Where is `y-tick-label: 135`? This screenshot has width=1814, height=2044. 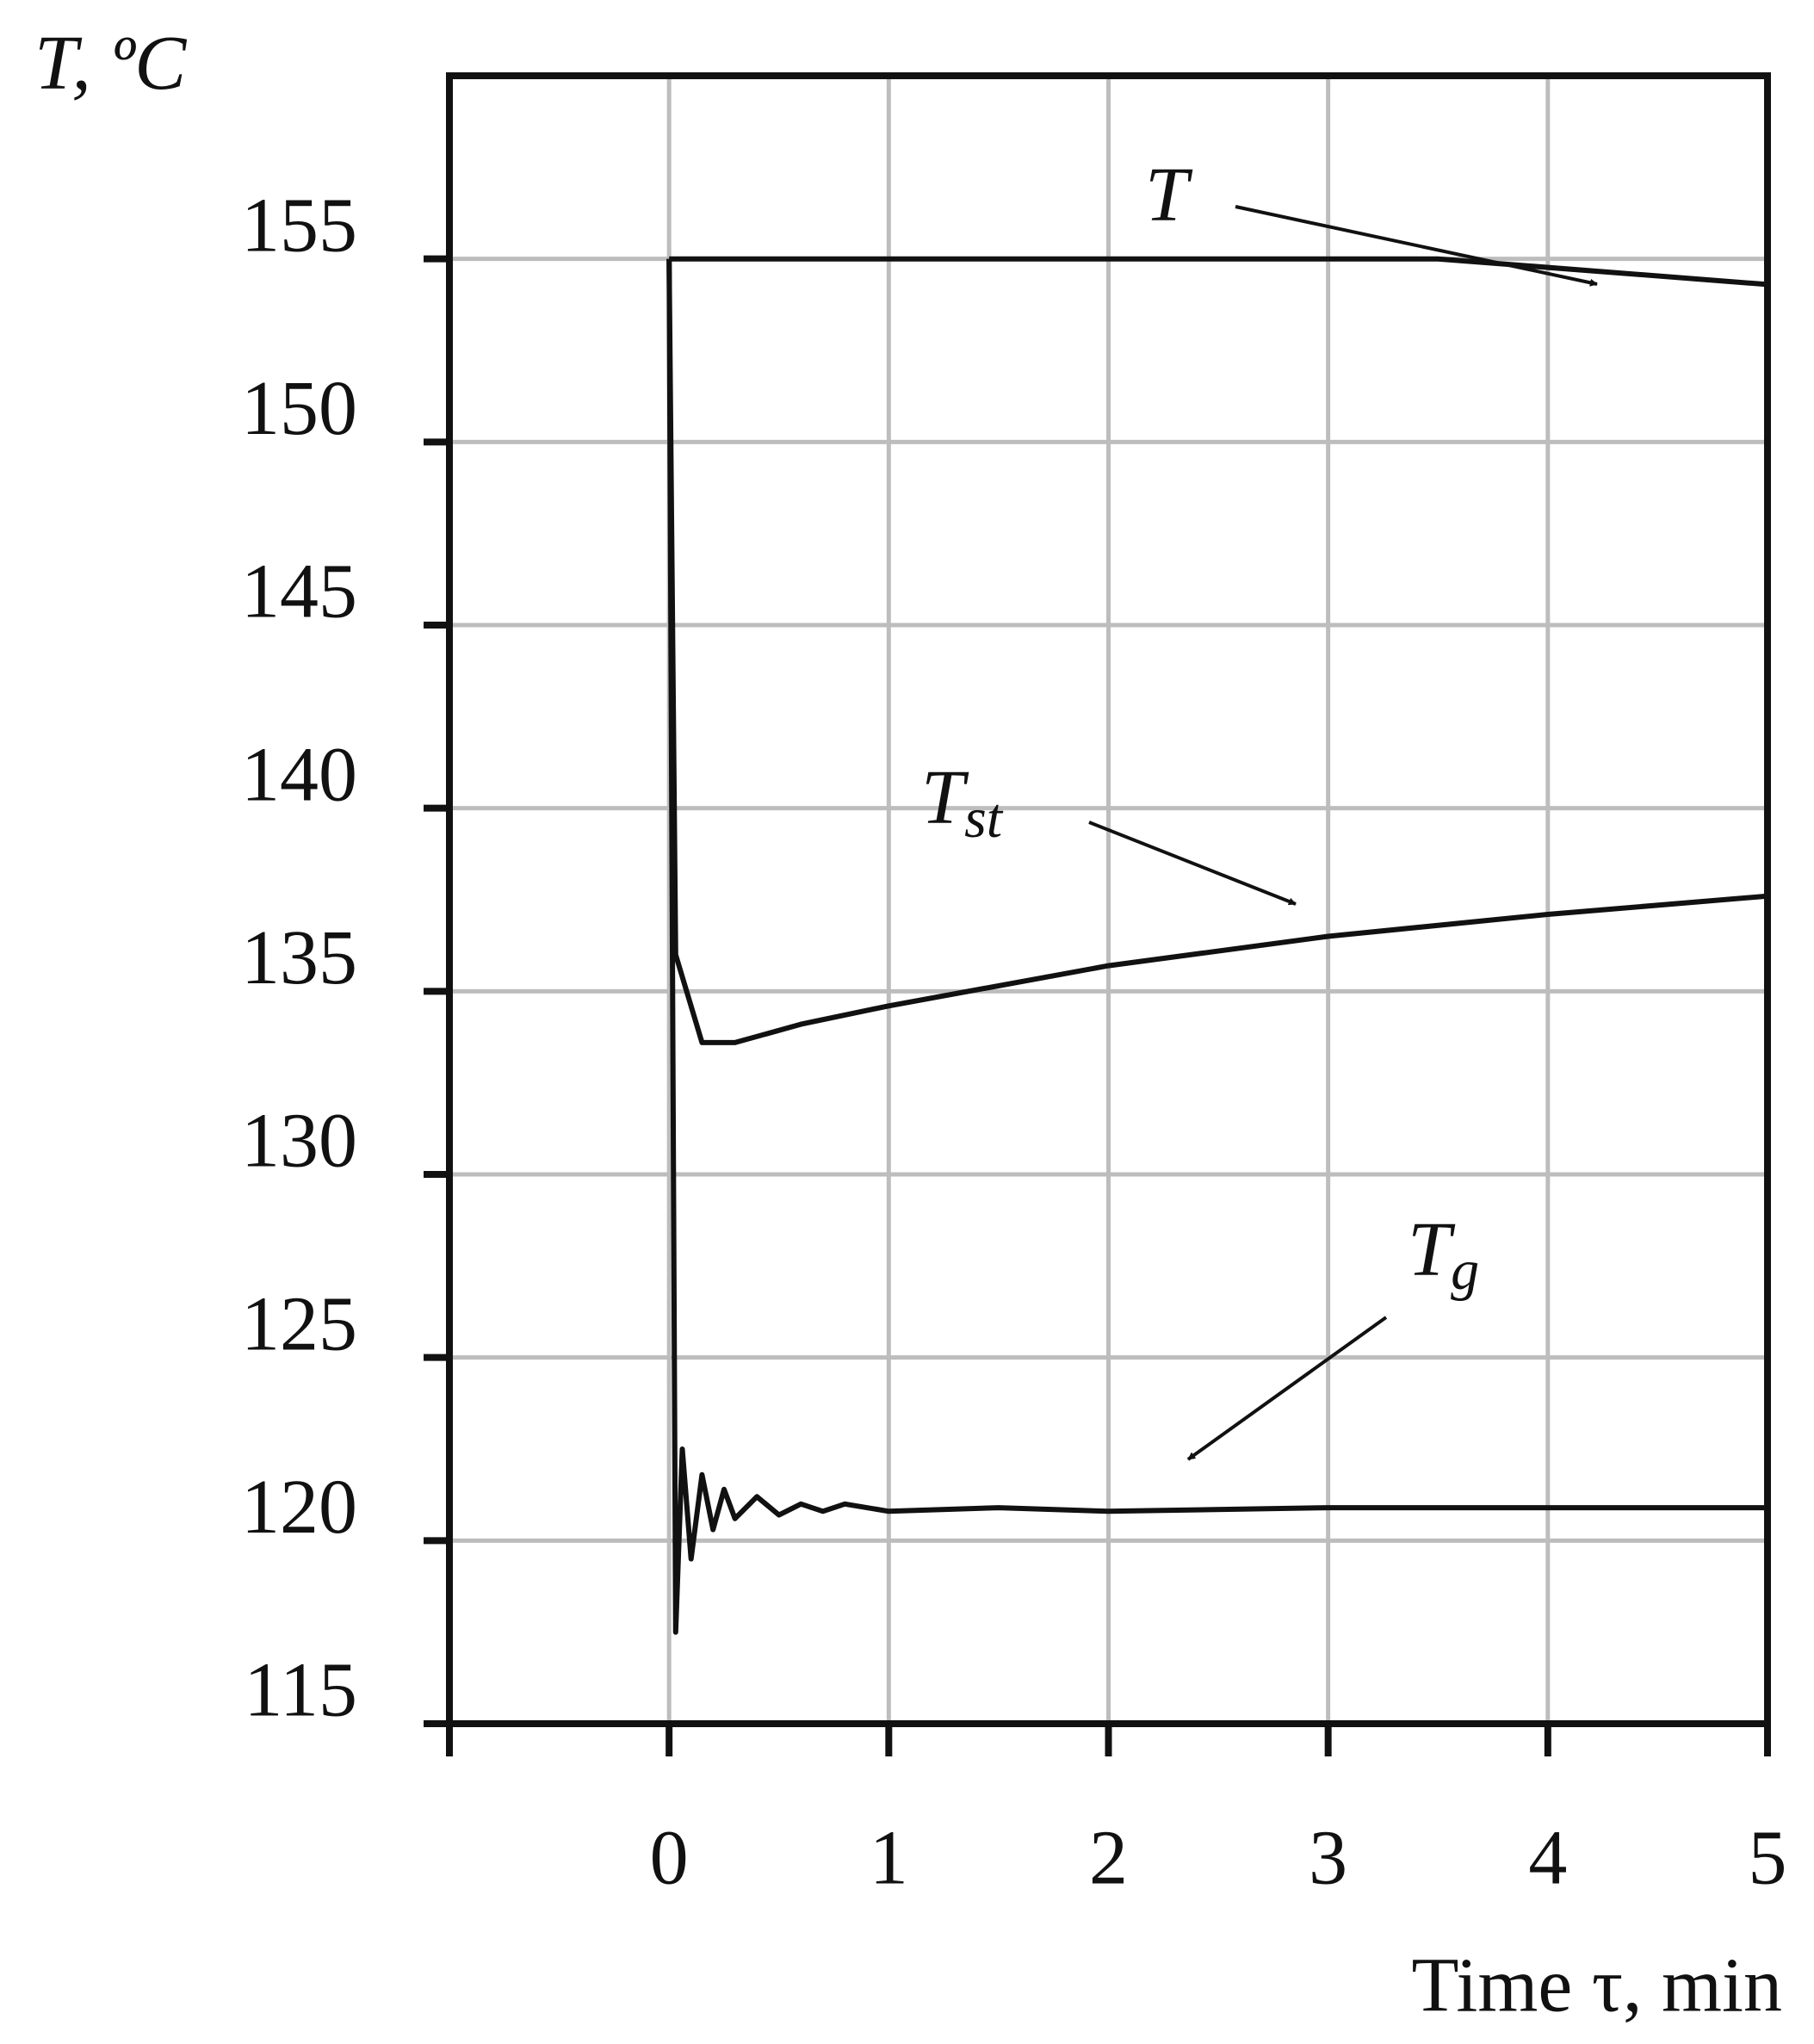
y-tick-label: 135 is located at coordinates (299, 957).